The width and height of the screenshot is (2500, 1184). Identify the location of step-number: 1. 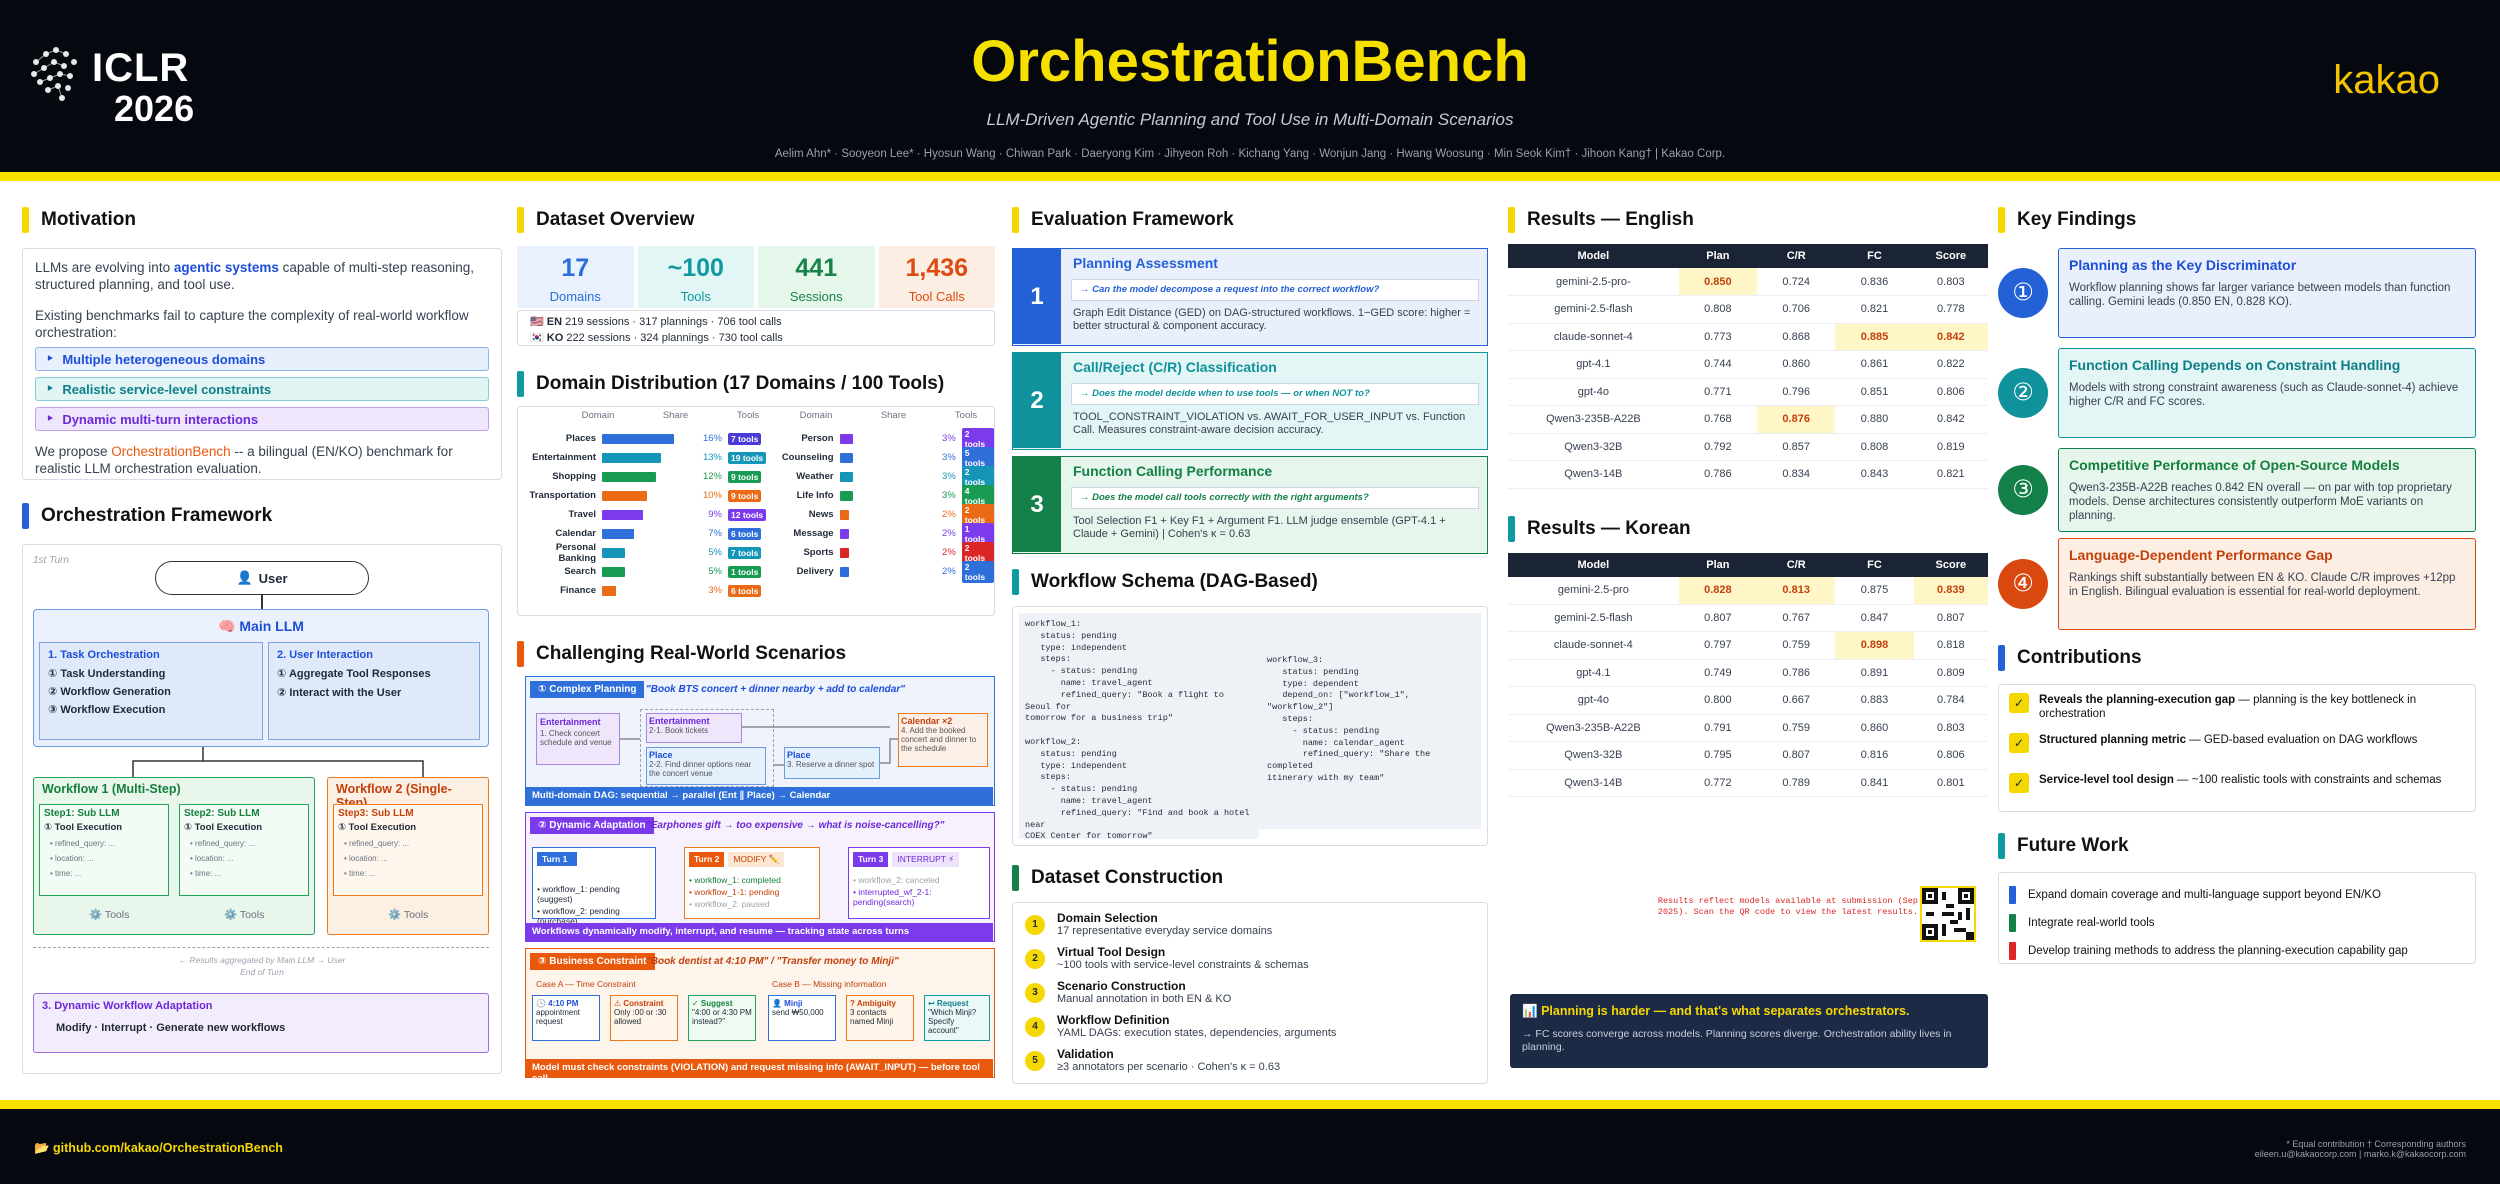
(1035, 925).